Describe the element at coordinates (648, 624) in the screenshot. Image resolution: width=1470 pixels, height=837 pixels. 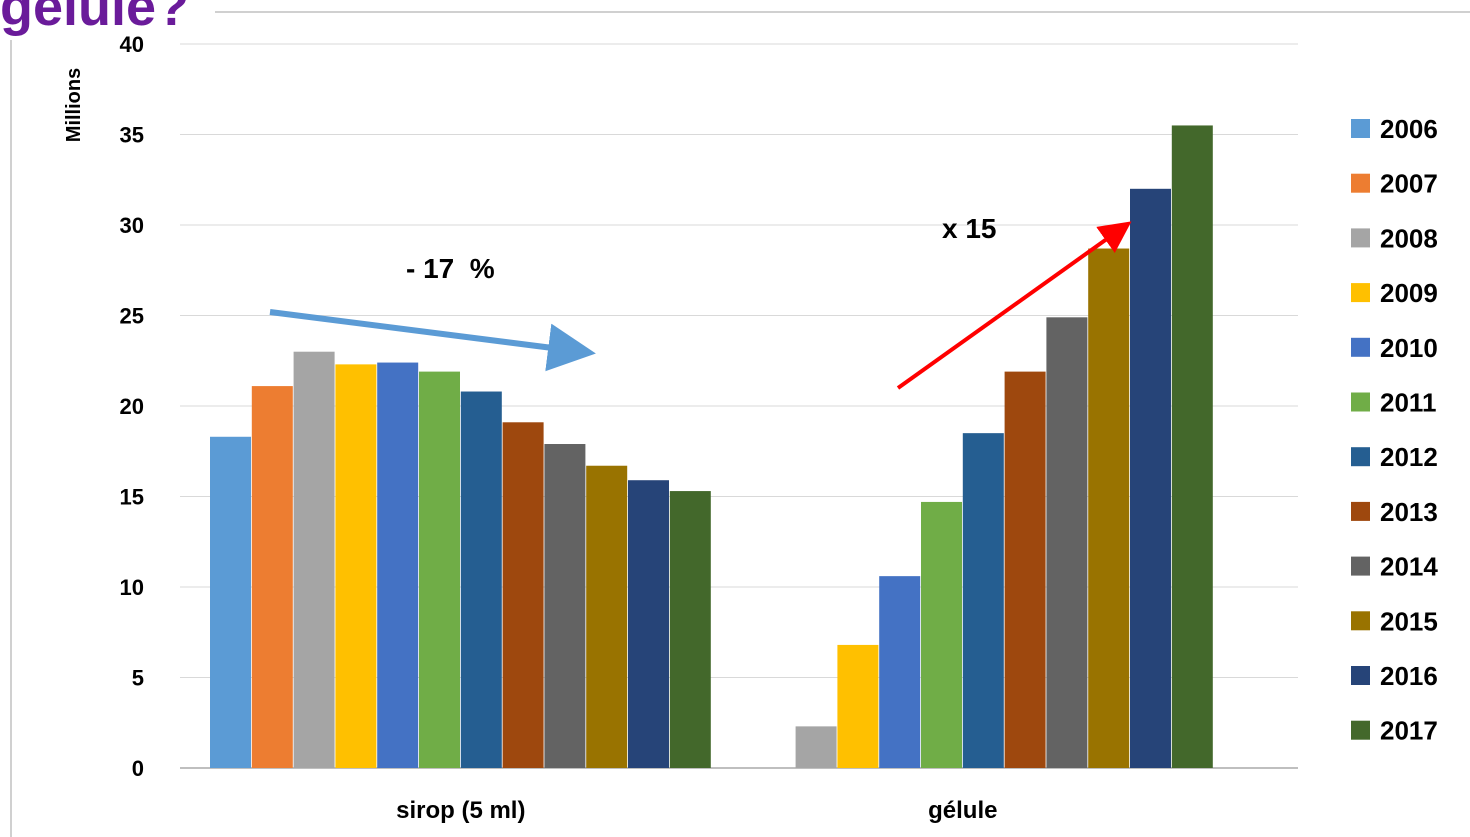
I see `bar-2016-sirop` at that location.